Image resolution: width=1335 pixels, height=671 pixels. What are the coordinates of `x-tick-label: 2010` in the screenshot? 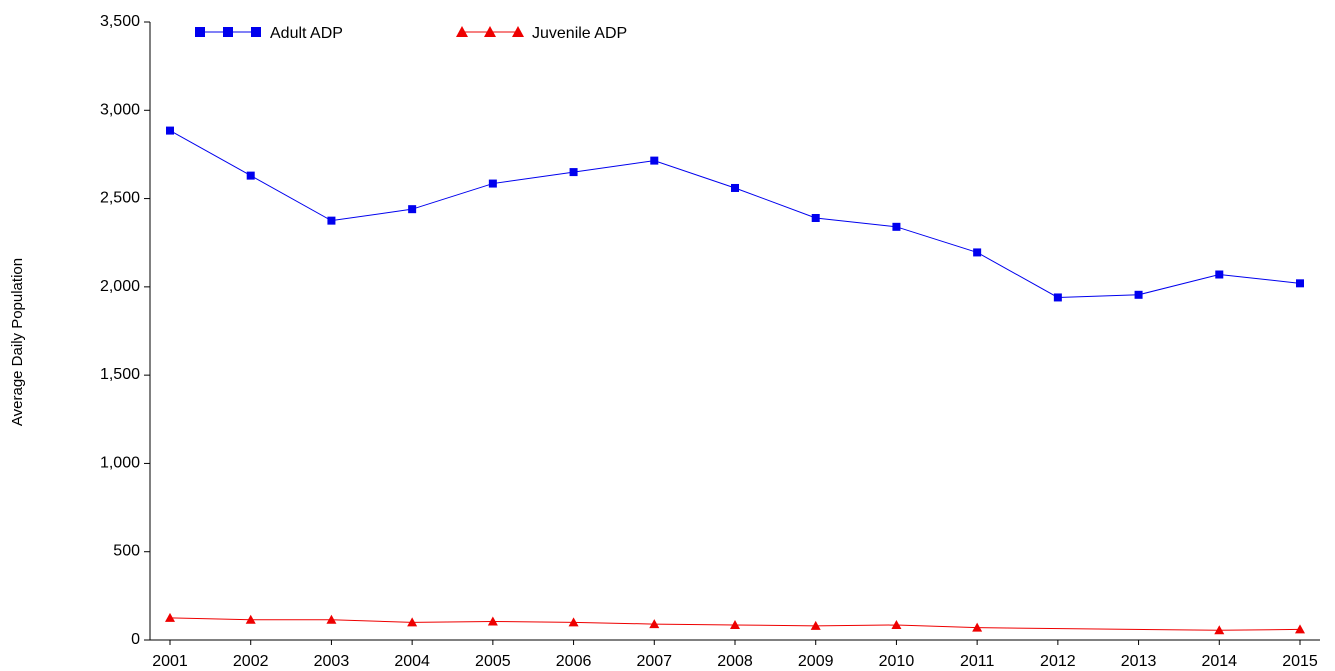 It's located at (897, 661).